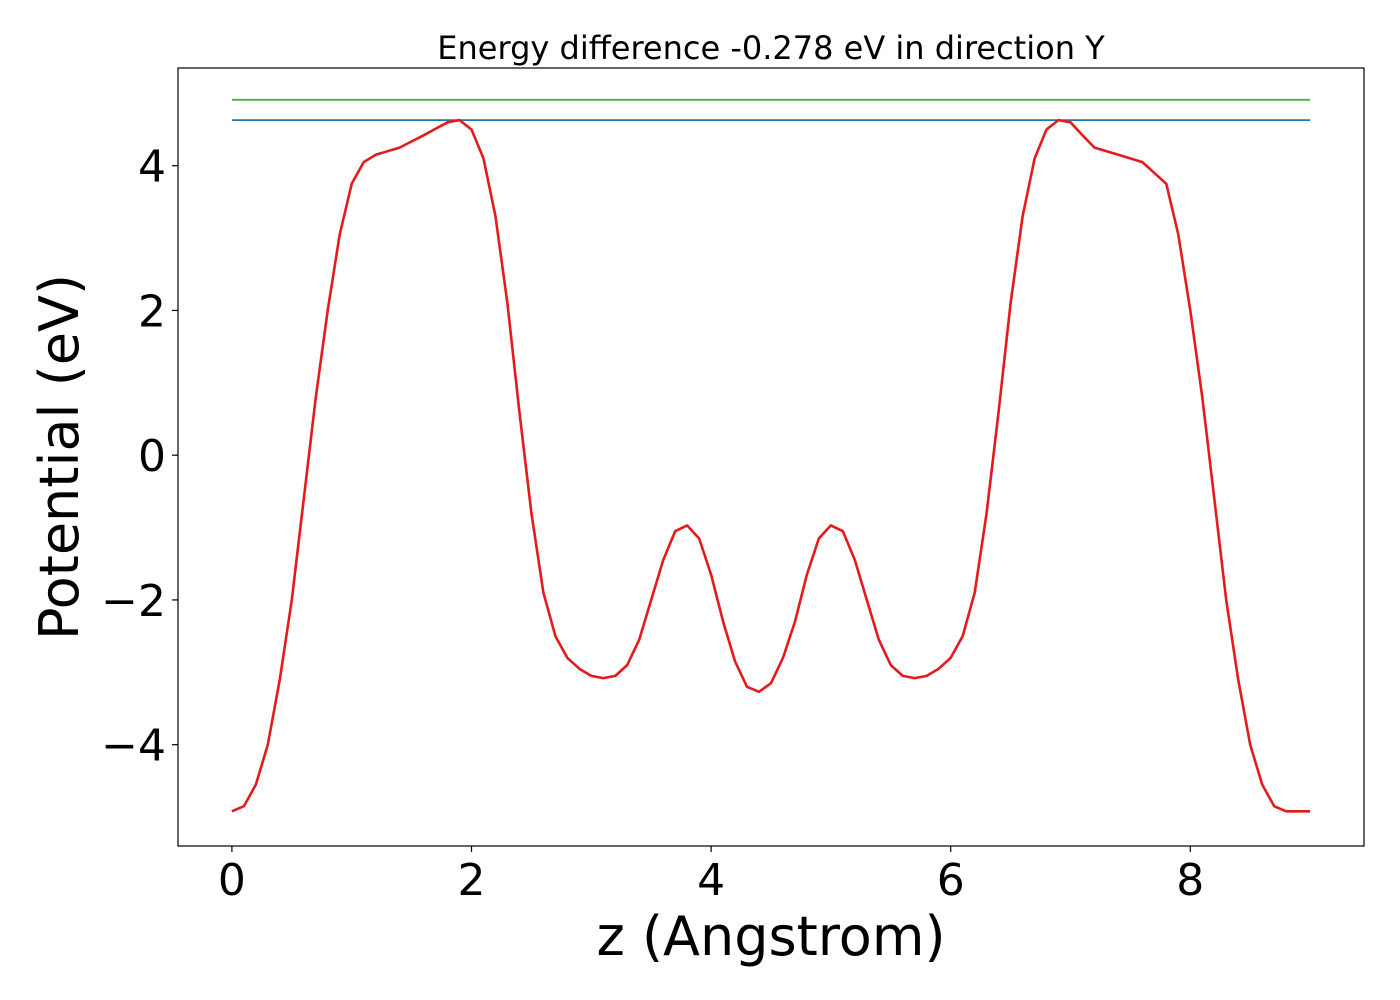  I want to click on y-axis-label: Potential (eV), so click(59, 457).